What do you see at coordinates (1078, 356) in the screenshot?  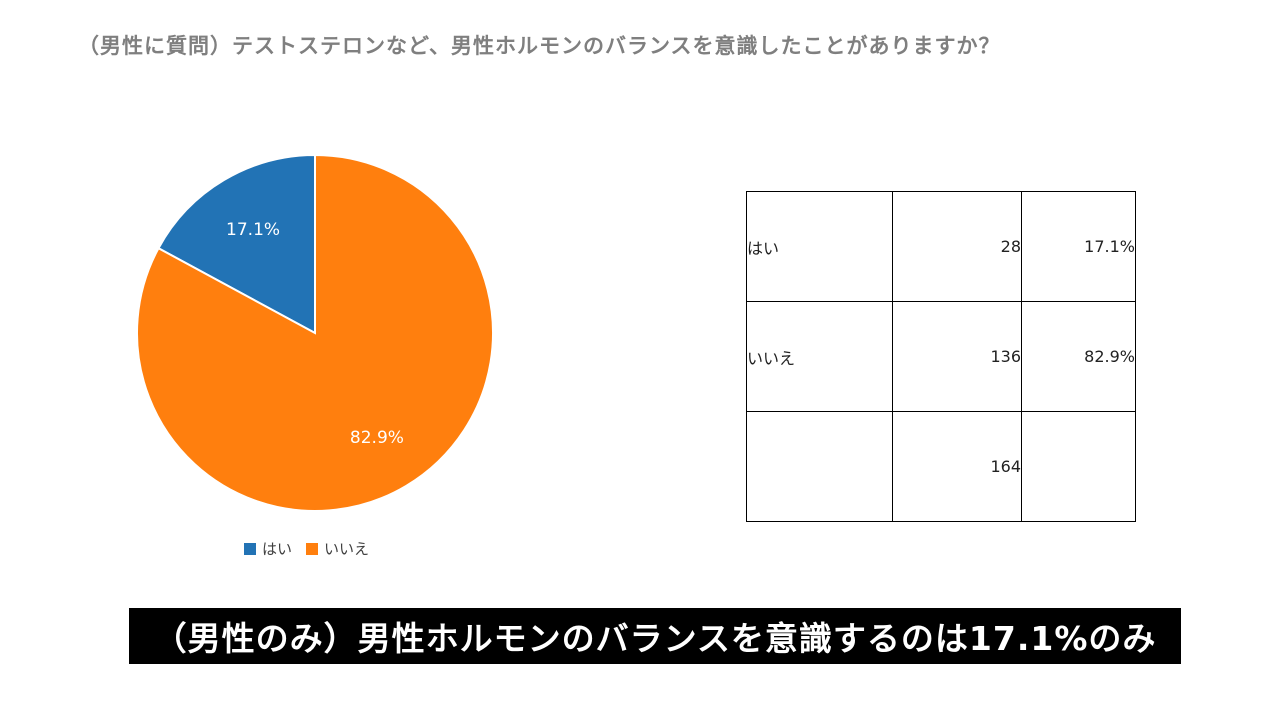 I see `table-cell-percent: 82.9%` at bounding box center [1078, 356].